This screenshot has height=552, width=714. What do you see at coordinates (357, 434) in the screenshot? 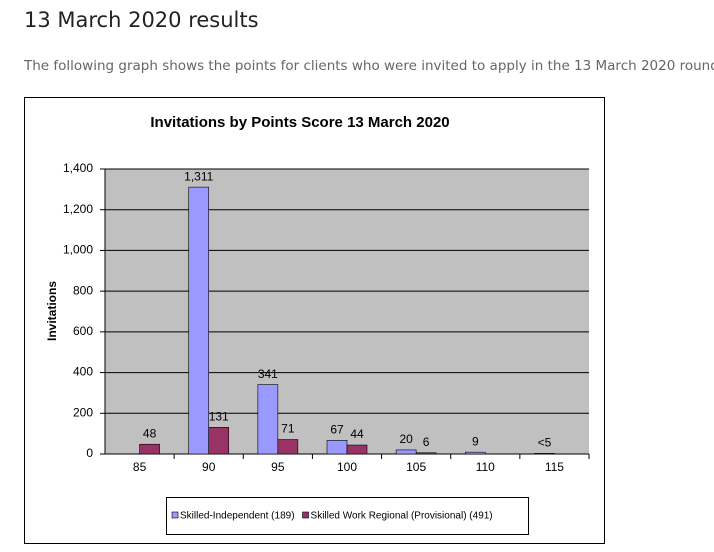
I see `data-label: 44` at bounding box center [357, 434].